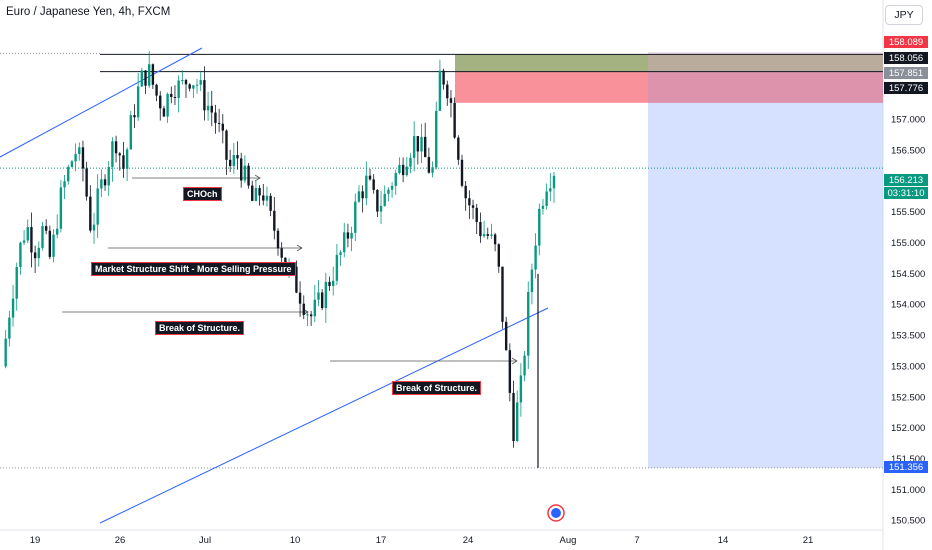 This screenshot has width=932, height=550. What do you see at coordinates (906, 88) in the screenshot?
I see `price-tag-level: 157.776` at bounding box center [906, 88].